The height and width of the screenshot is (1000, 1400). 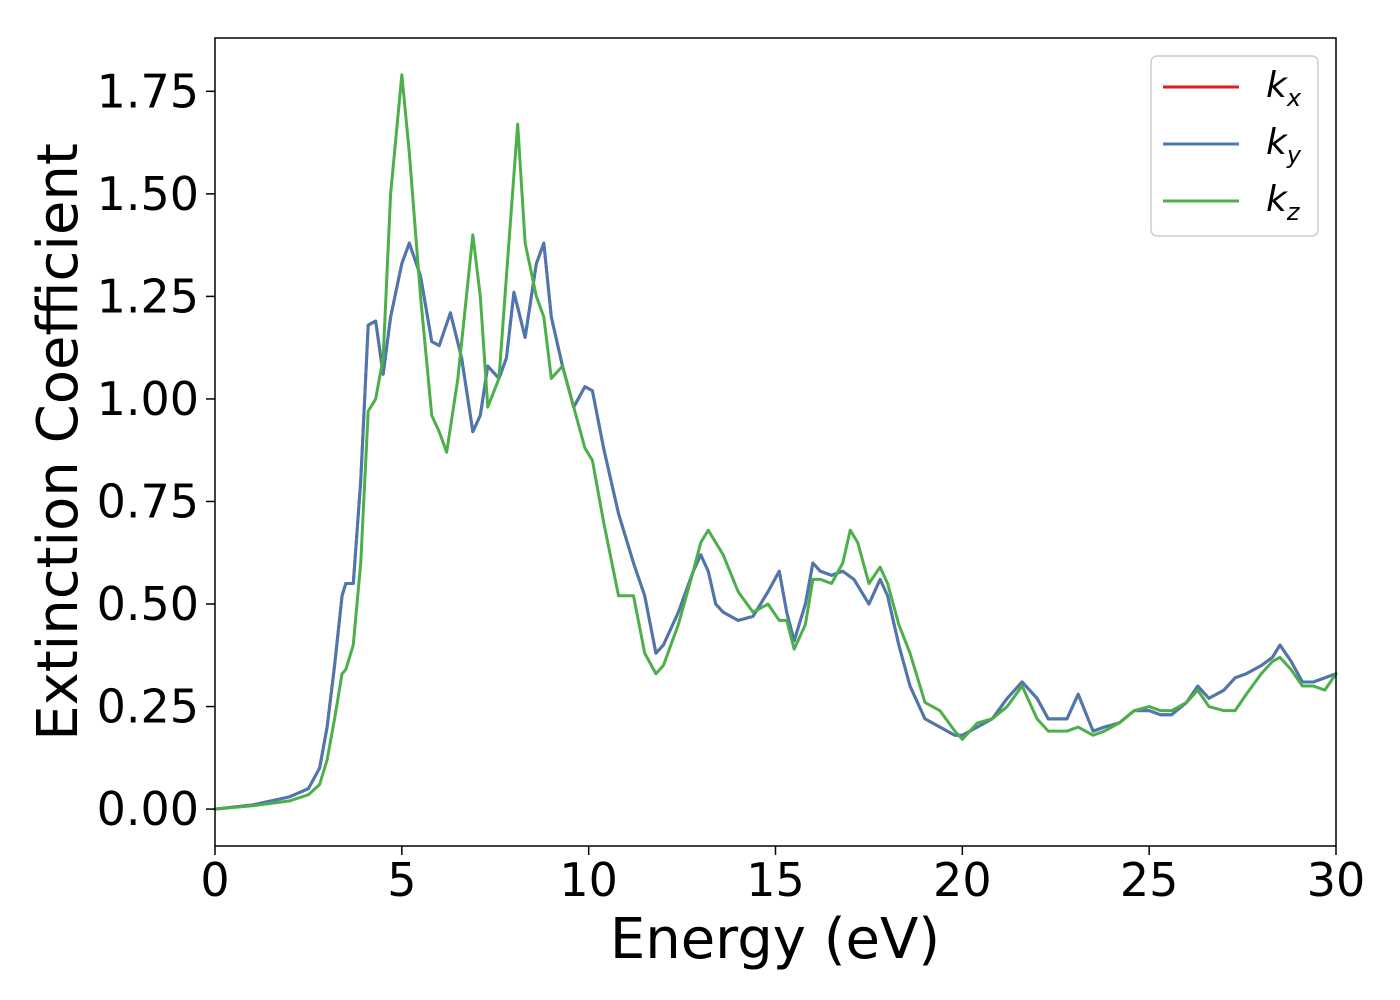 I want to click on y-tick-label: 1.75, so click(x=148, y=91).